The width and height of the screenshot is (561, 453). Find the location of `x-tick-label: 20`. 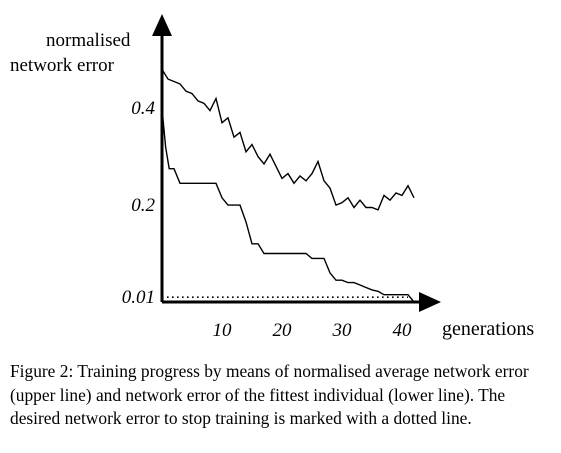

x-tick-label: 20 is located at coordinates (283, 330).